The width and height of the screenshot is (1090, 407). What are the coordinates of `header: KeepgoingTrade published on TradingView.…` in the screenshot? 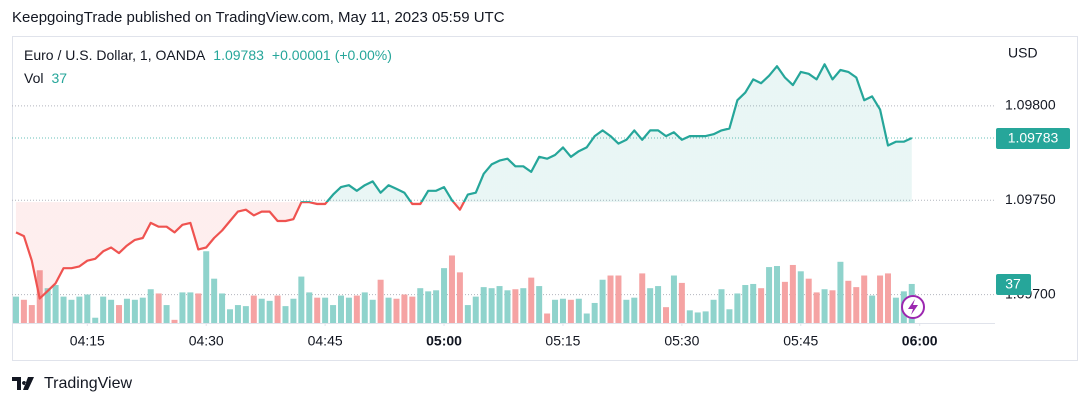 It's located at (258, 17).